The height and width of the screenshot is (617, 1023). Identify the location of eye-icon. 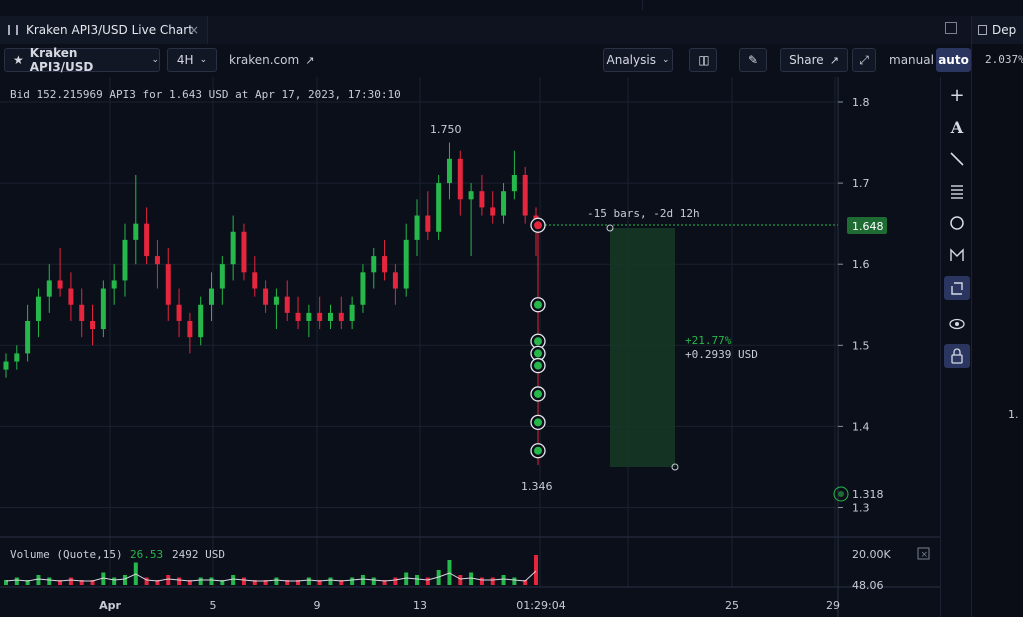
(957, 324).